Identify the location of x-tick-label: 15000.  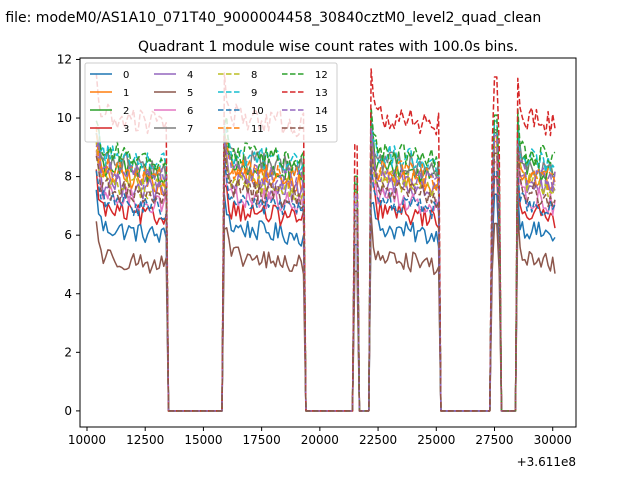
(203, 440).